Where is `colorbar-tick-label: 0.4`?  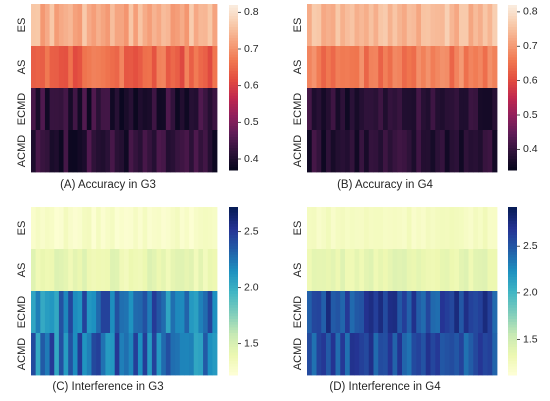
colorbar-tick-label: 0.4 is located at coordinates (251, 159).